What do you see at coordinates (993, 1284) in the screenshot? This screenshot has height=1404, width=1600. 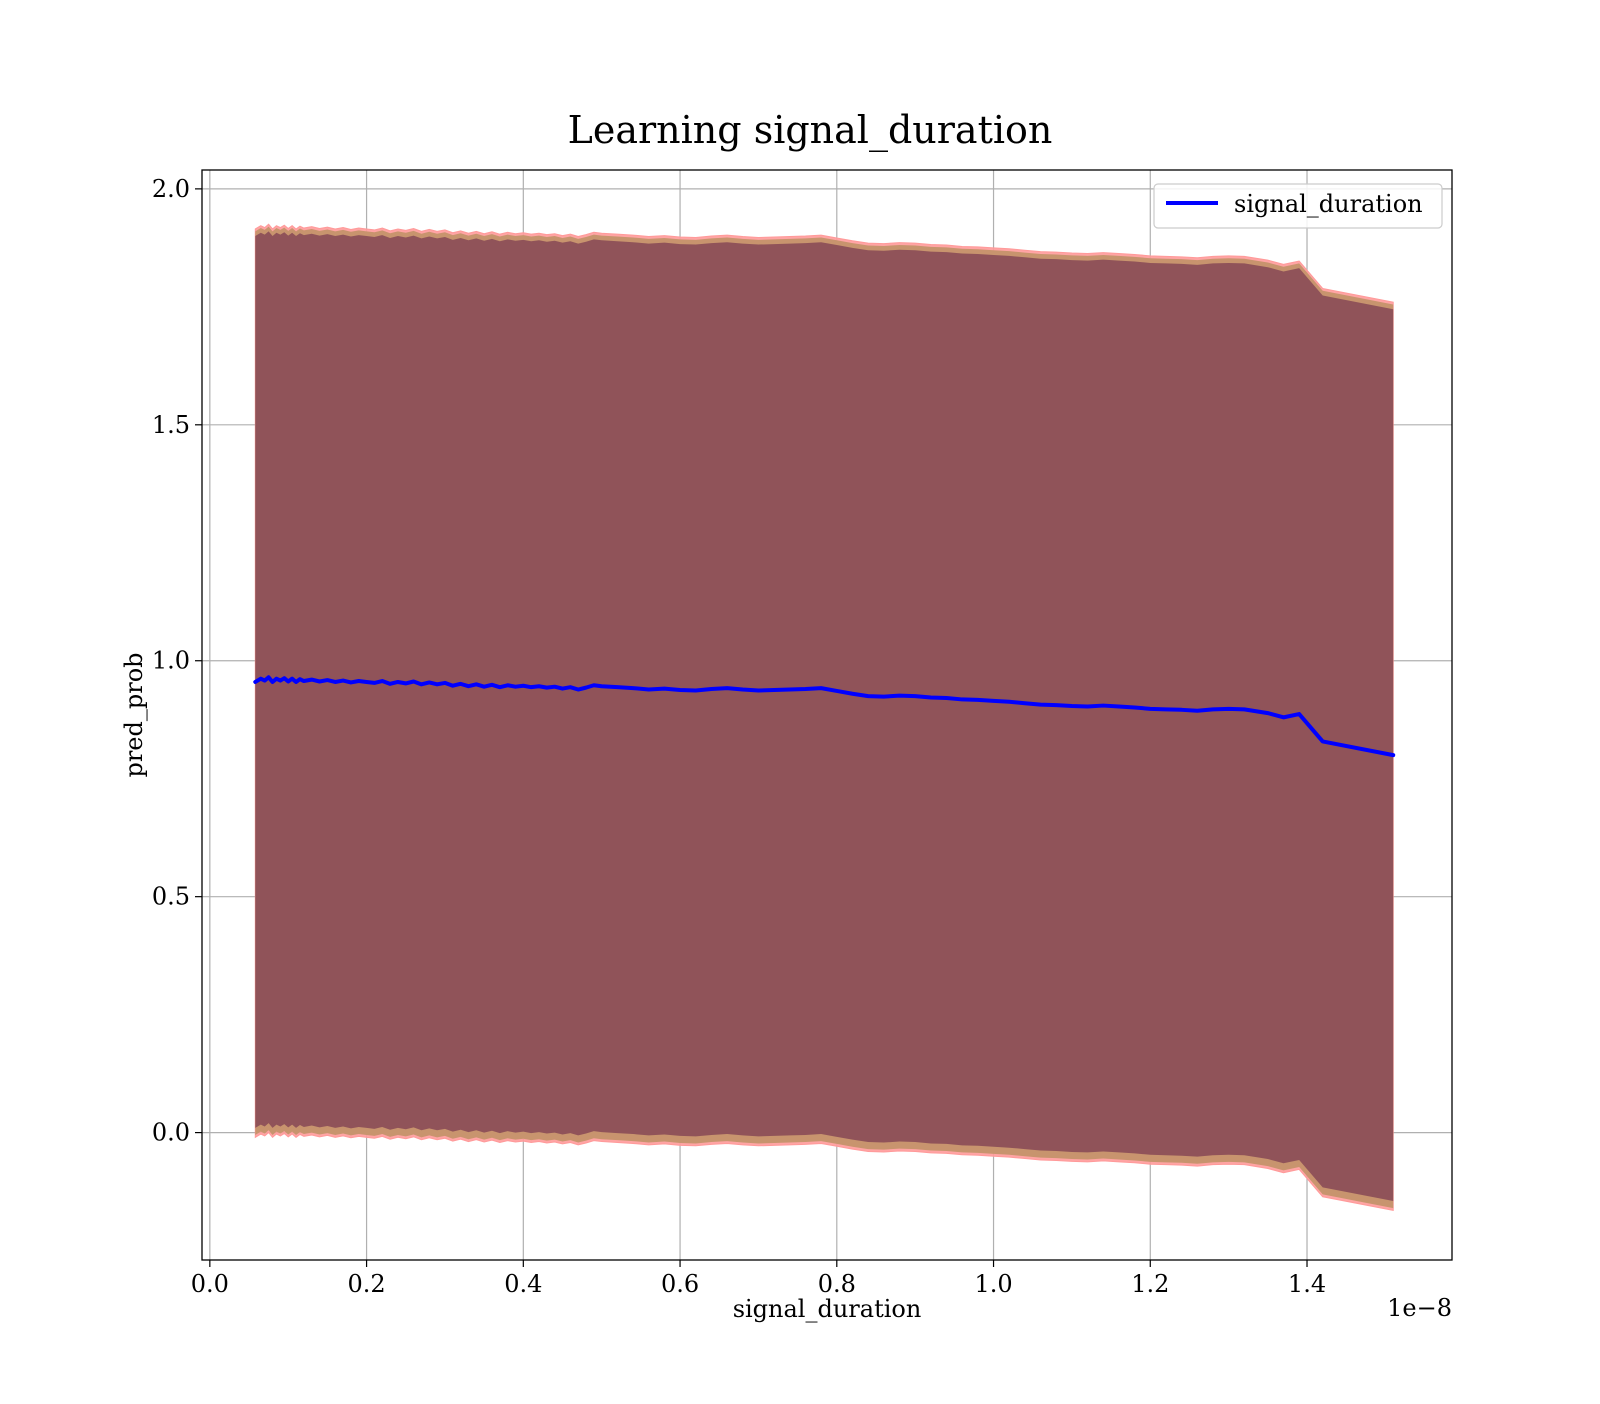 I see `x-tick-label: 1.0` at bounding box center [993, 1284].